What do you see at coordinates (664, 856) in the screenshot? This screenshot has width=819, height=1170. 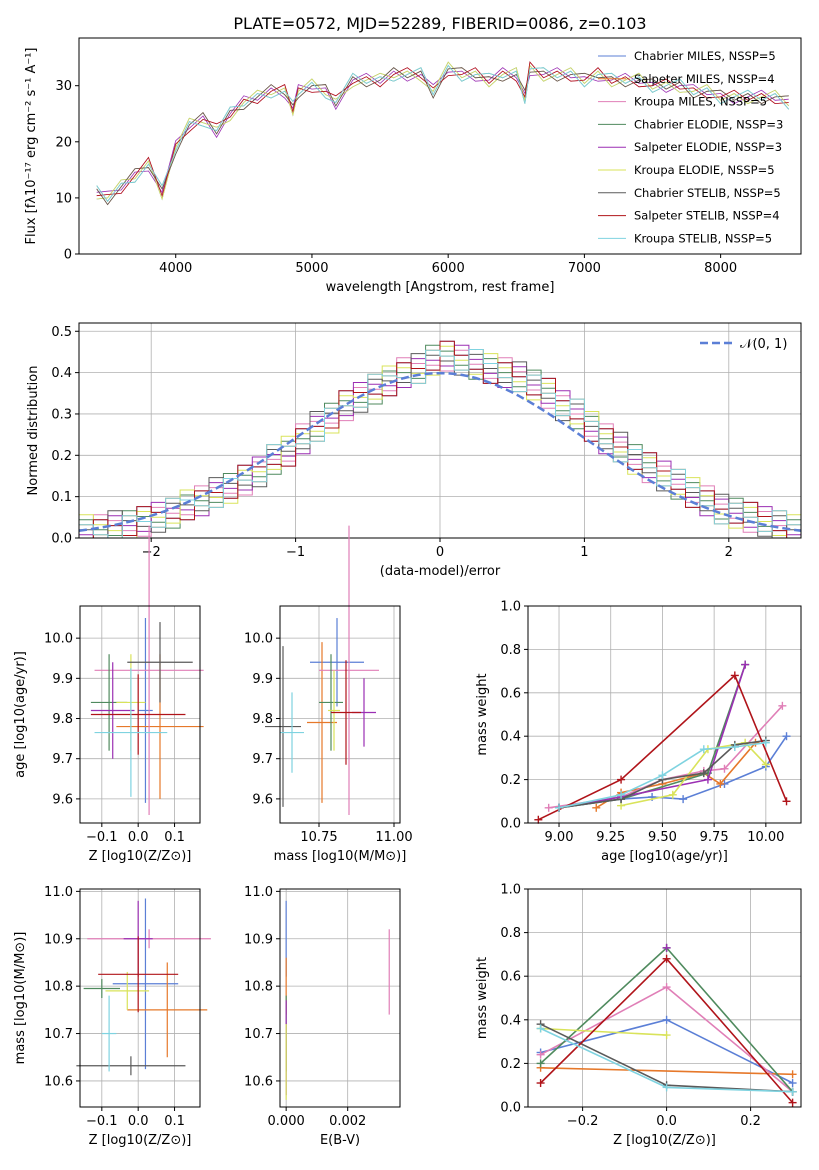 I see `x-axis-label: age [log10(age/yr)]` at bounding box center [664, 856].